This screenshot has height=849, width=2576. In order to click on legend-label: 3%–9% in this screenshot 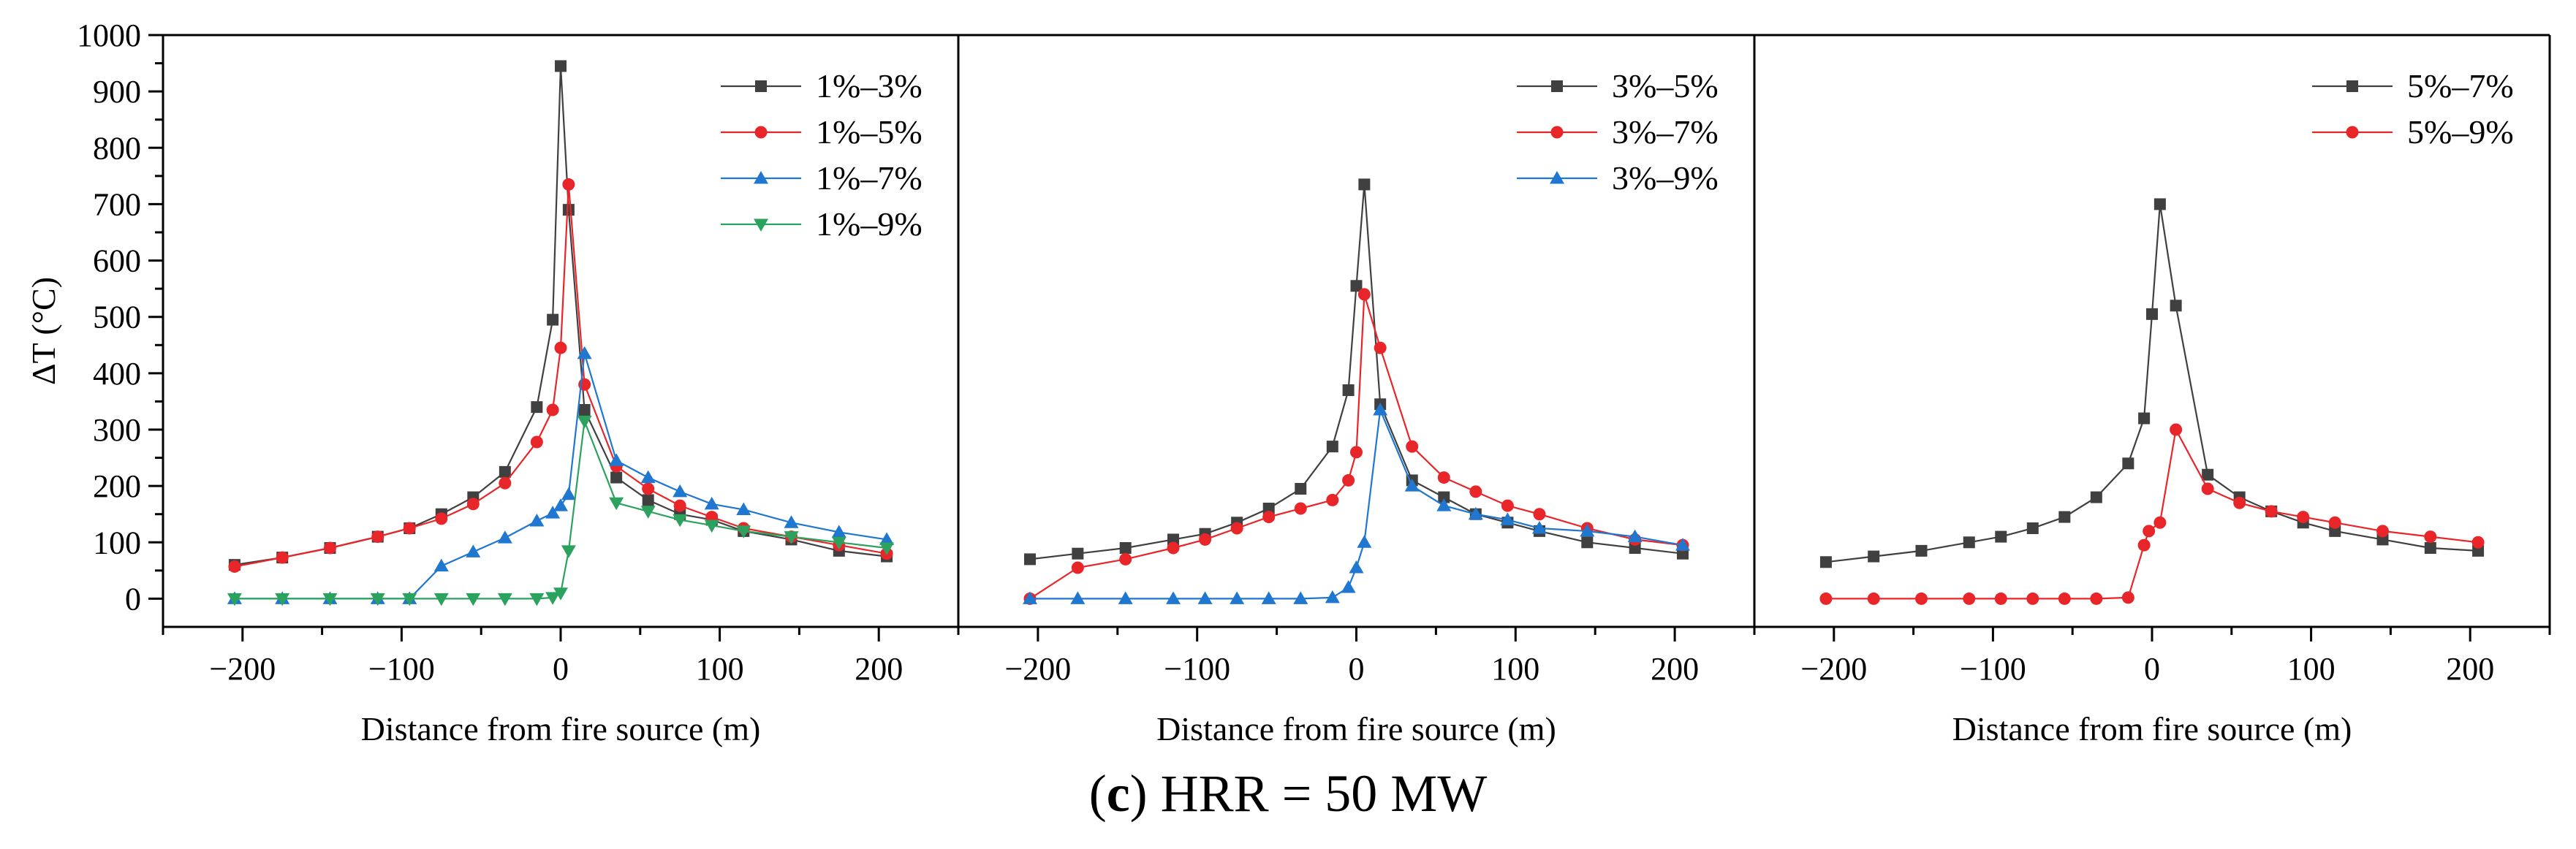, I will do `click(1665, 178)`.